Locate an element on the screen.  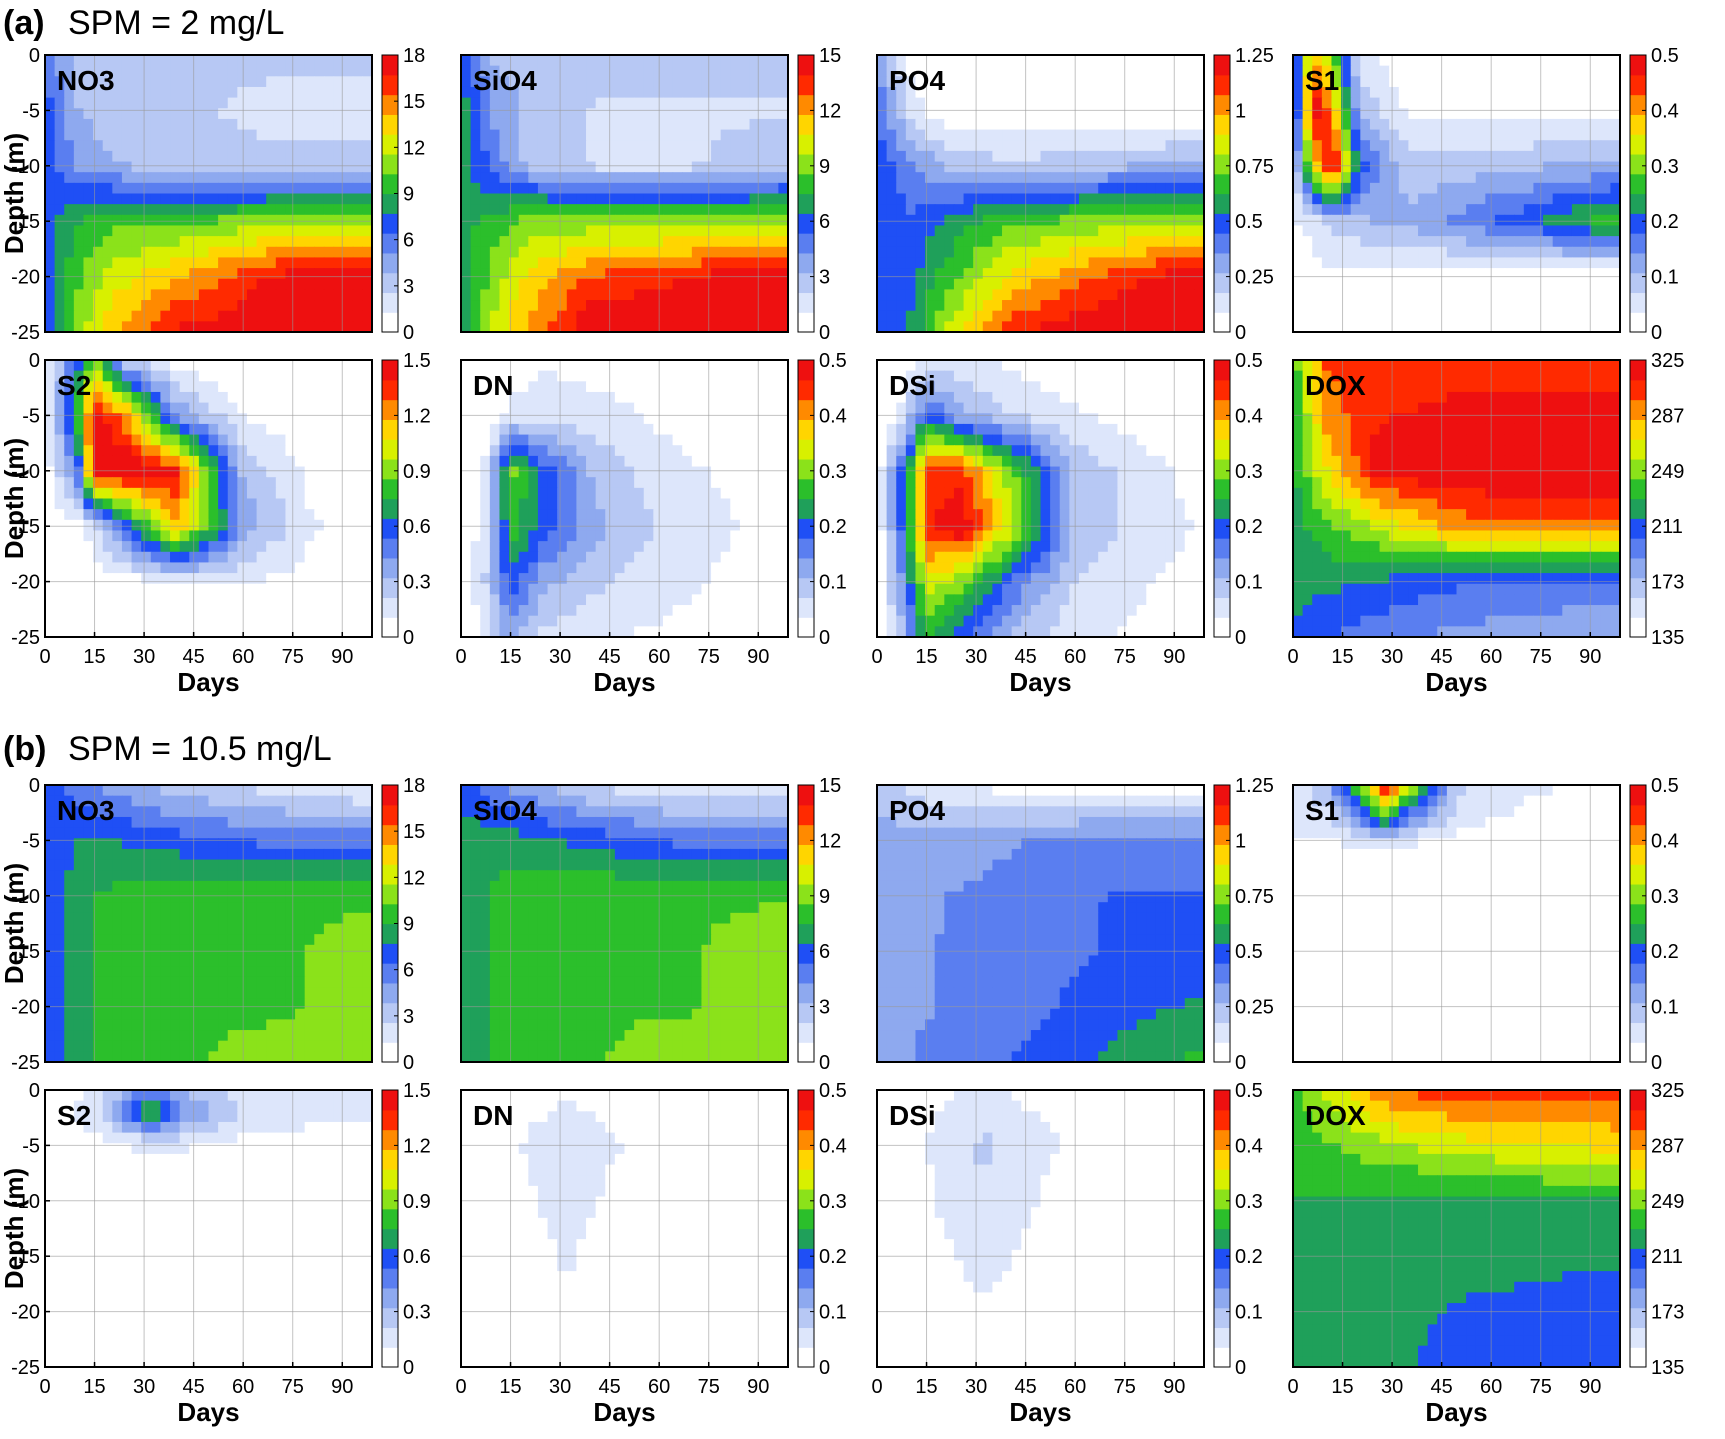
colorbar-tick-label: 0.6 is located at coordinates (417, 527).